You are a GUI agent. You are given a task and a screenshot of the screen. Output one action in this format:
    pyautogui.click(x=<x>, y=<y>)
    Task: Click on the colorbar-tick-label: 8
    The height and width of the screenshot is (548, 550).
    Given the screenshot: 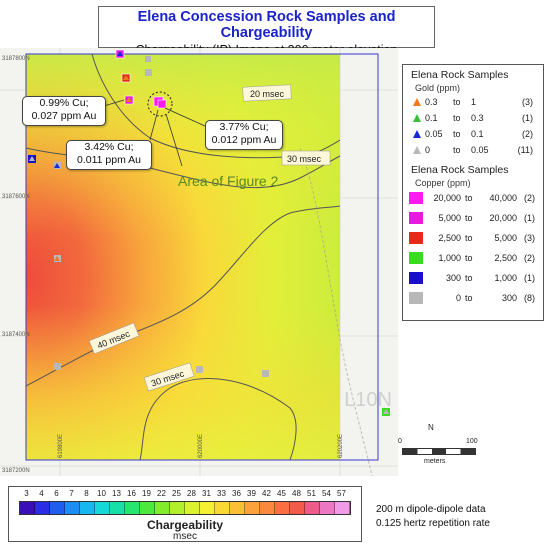 What is the action you would take?
    pyautogui.click(x=86, y=493)
    